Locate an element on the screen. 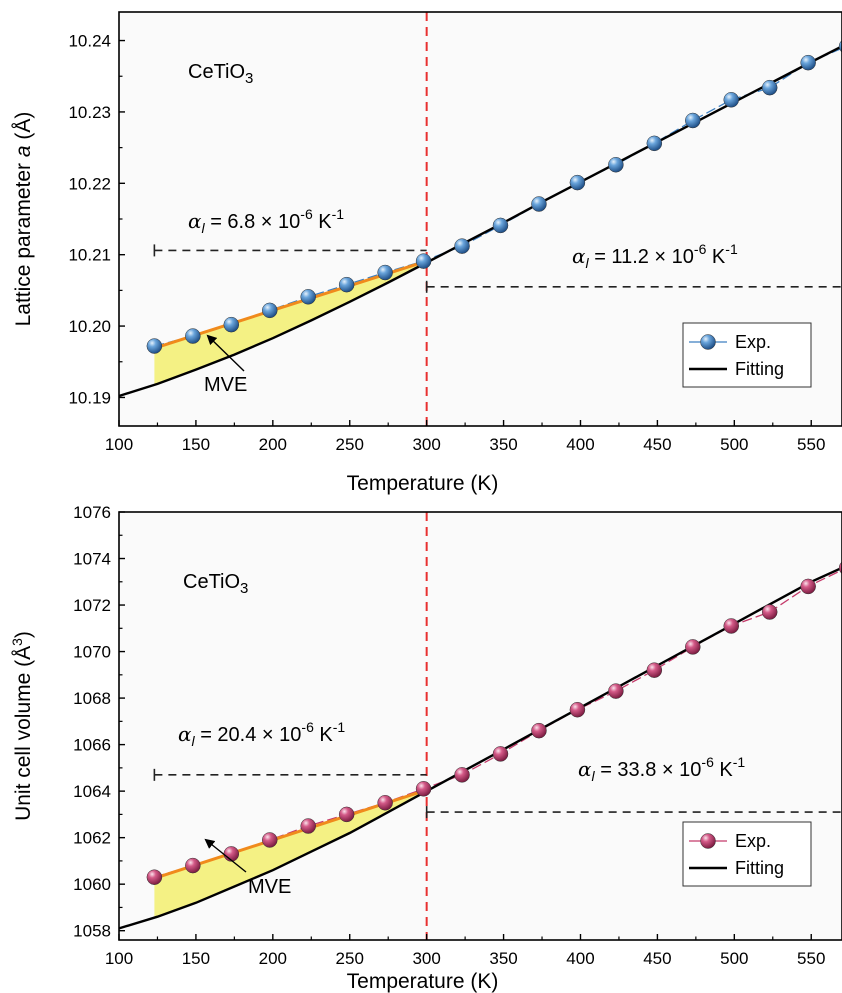 The height and width of the screenshot is (993, 842). compound-label: CeTiO3 is located at coordinates (215, 584).